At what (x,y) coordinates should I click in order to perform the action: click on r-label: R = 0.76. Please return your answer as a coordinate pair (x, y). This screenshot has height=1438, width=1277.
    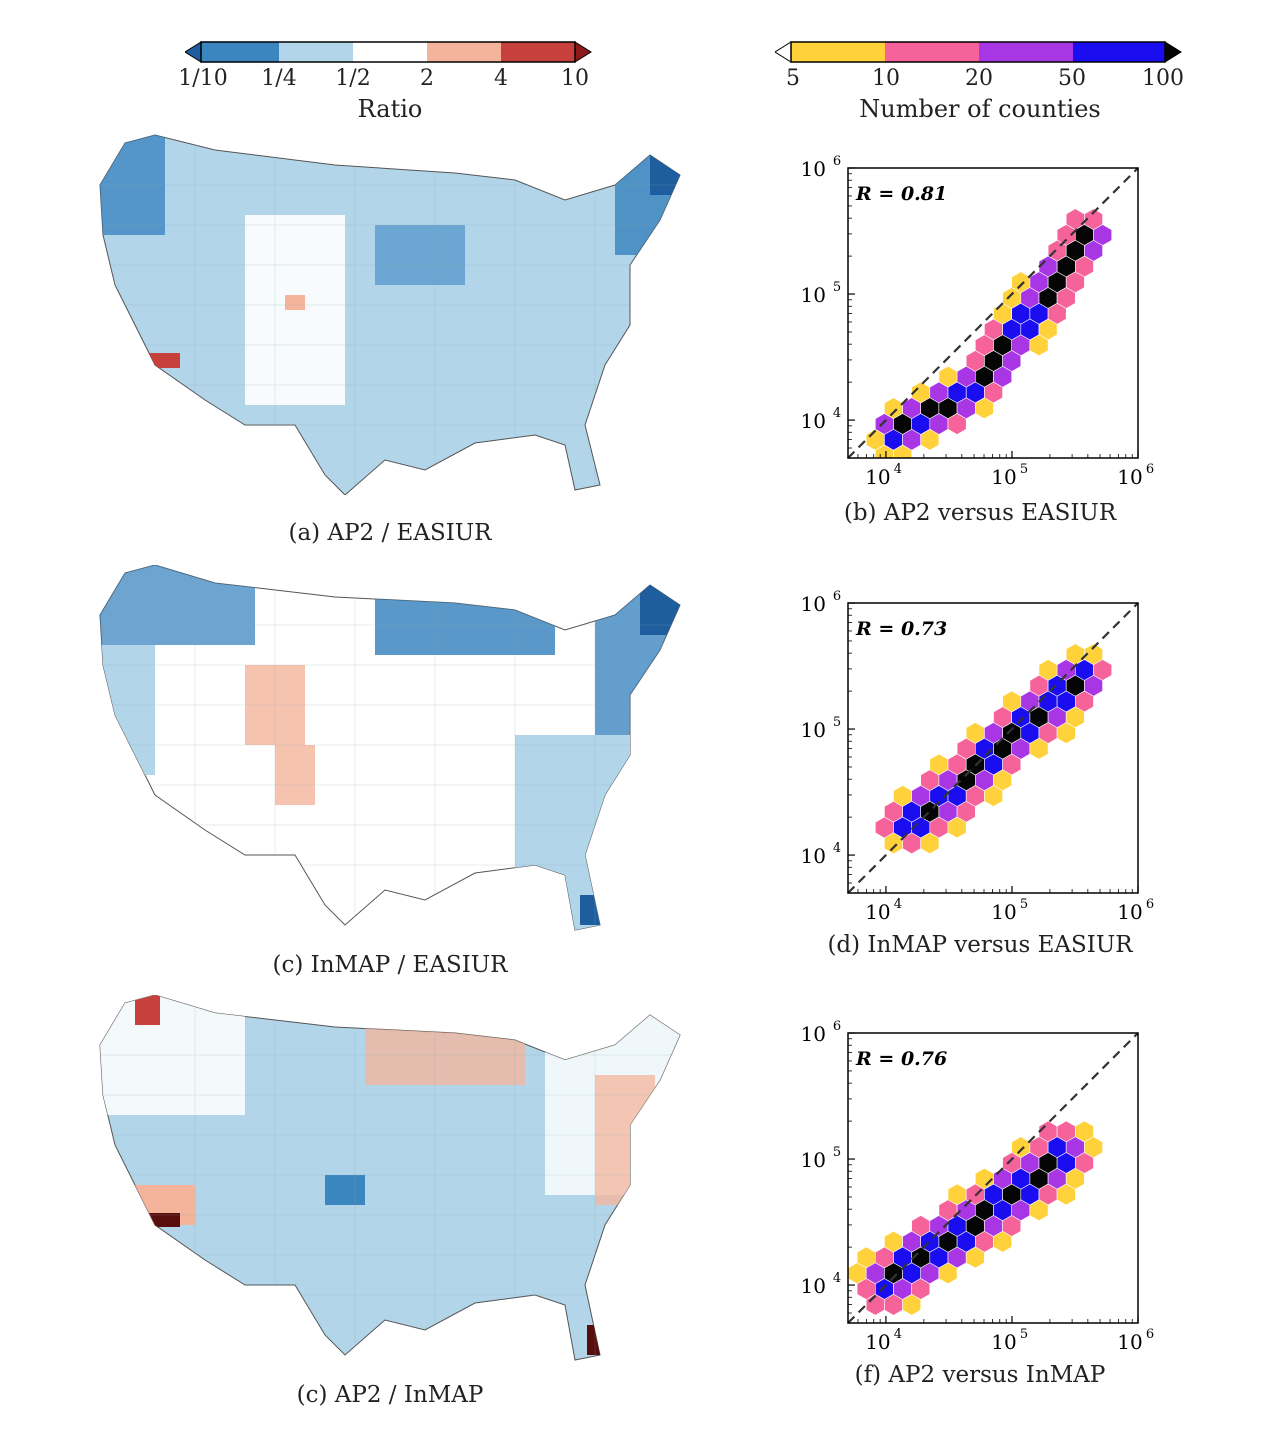
    Looking at the image, I should click on (901, 1059).